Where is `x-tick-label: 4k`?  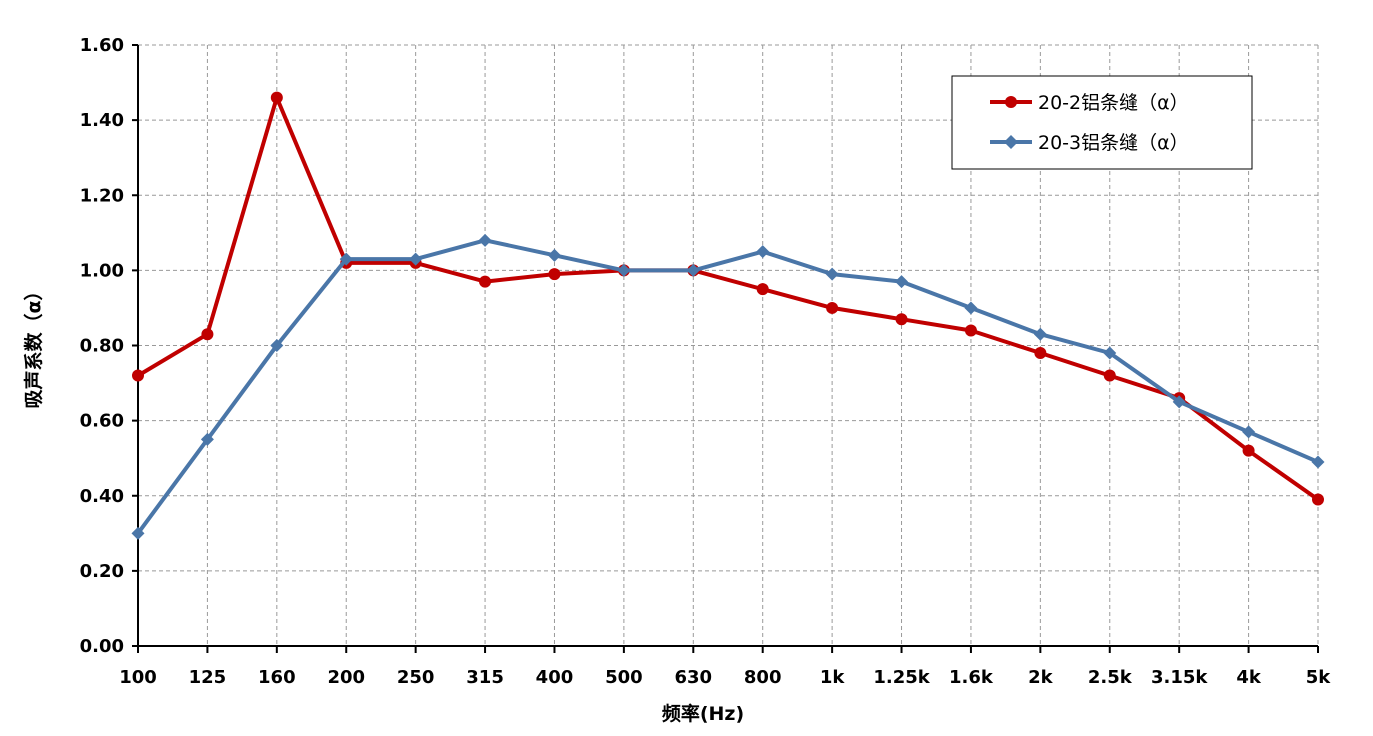 x-tick-label: 4k is located at coordinates (1249, 677).